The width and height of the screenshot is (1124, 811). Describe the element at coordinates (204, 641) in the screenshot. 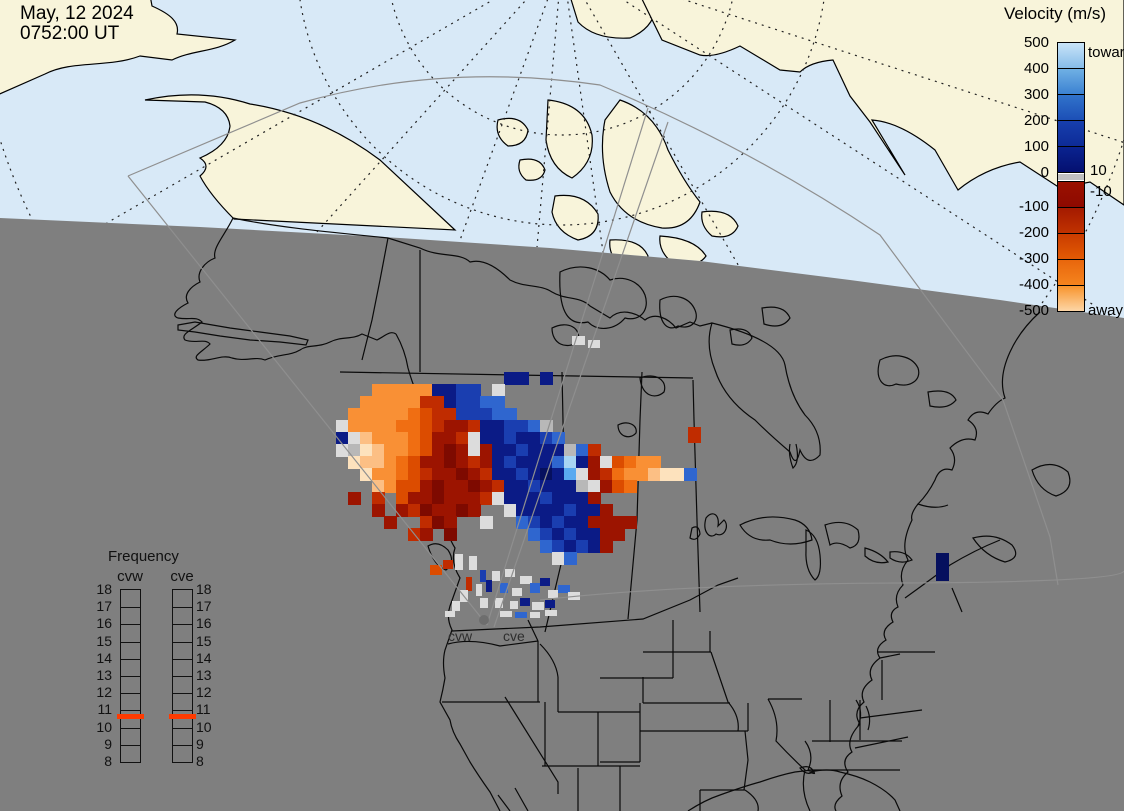

I see `frequency-tick-label: 15` at that location.